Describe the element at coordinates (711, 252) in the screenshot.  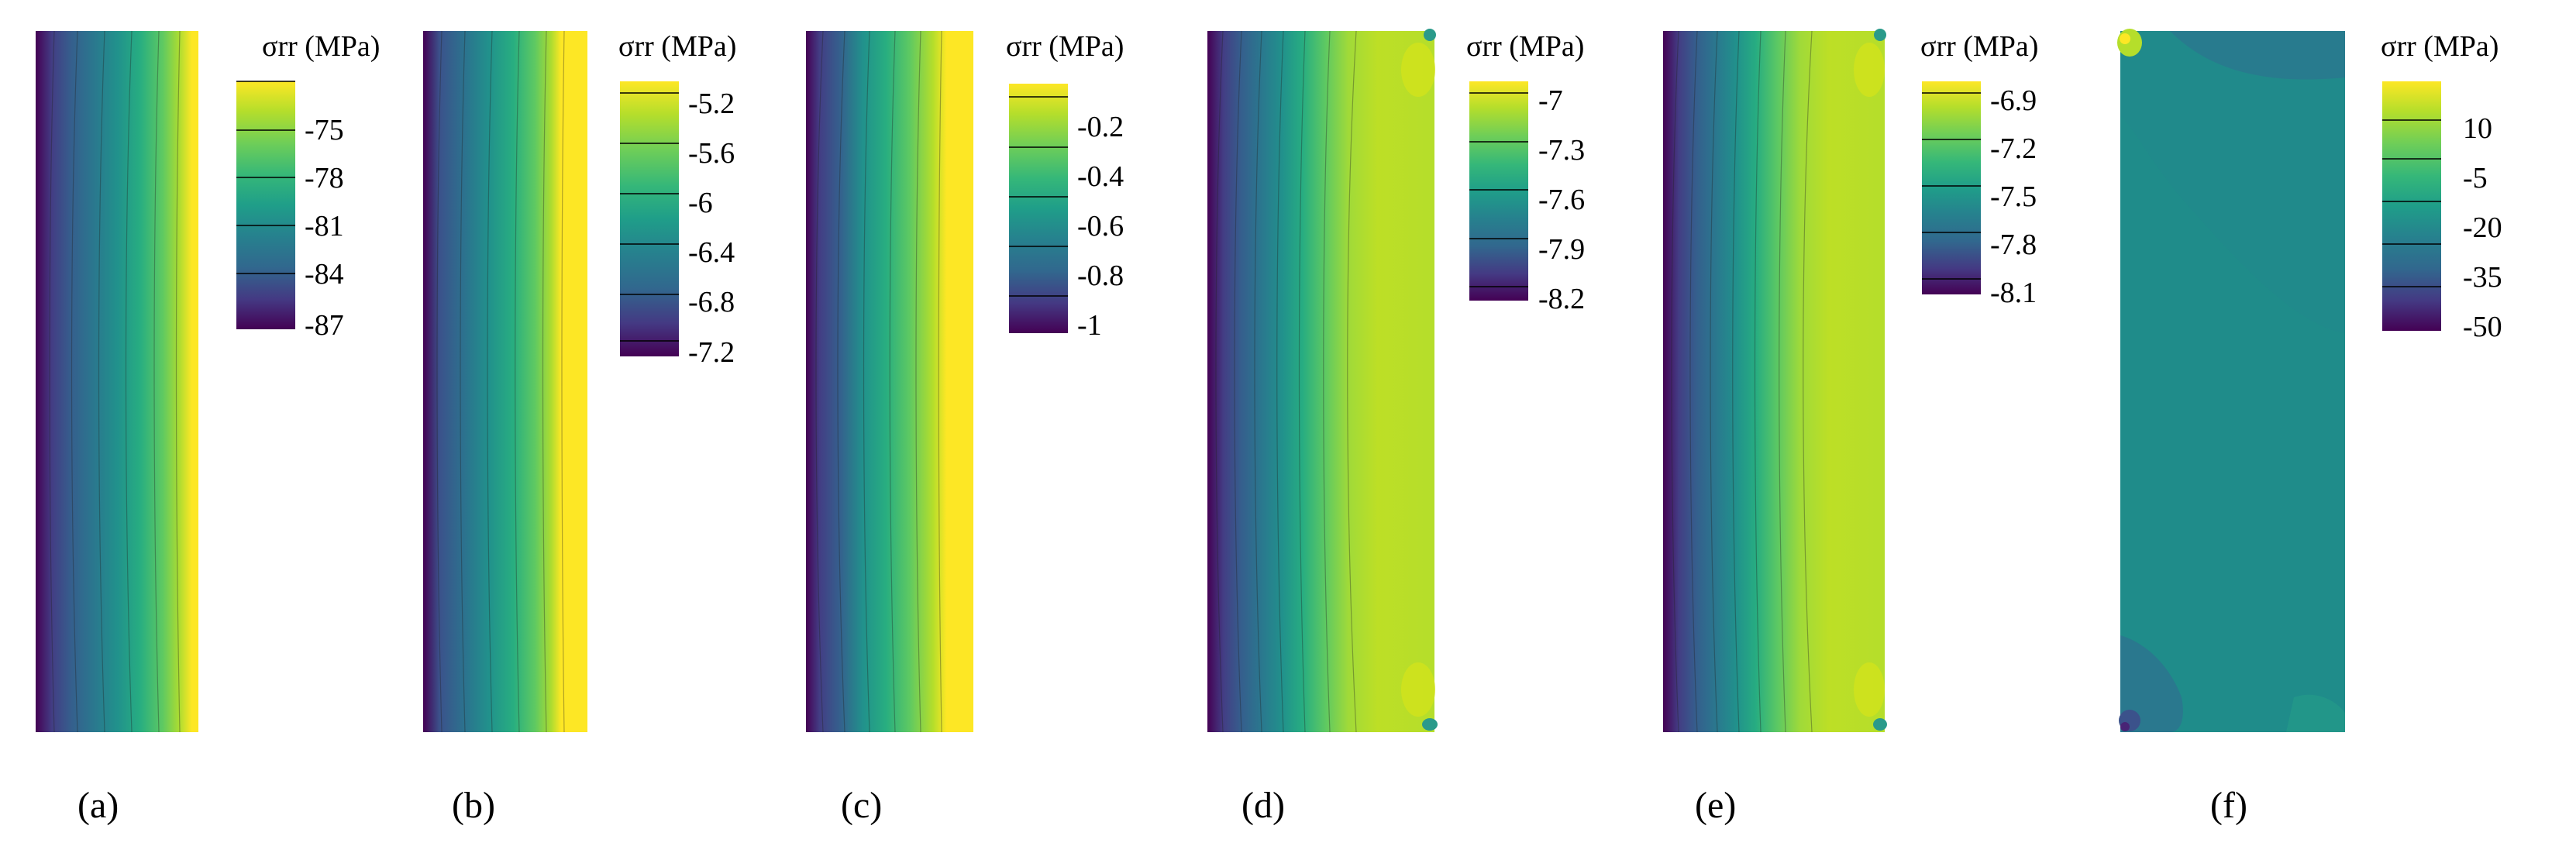
I see `legend-tick: -6.4` at that location.